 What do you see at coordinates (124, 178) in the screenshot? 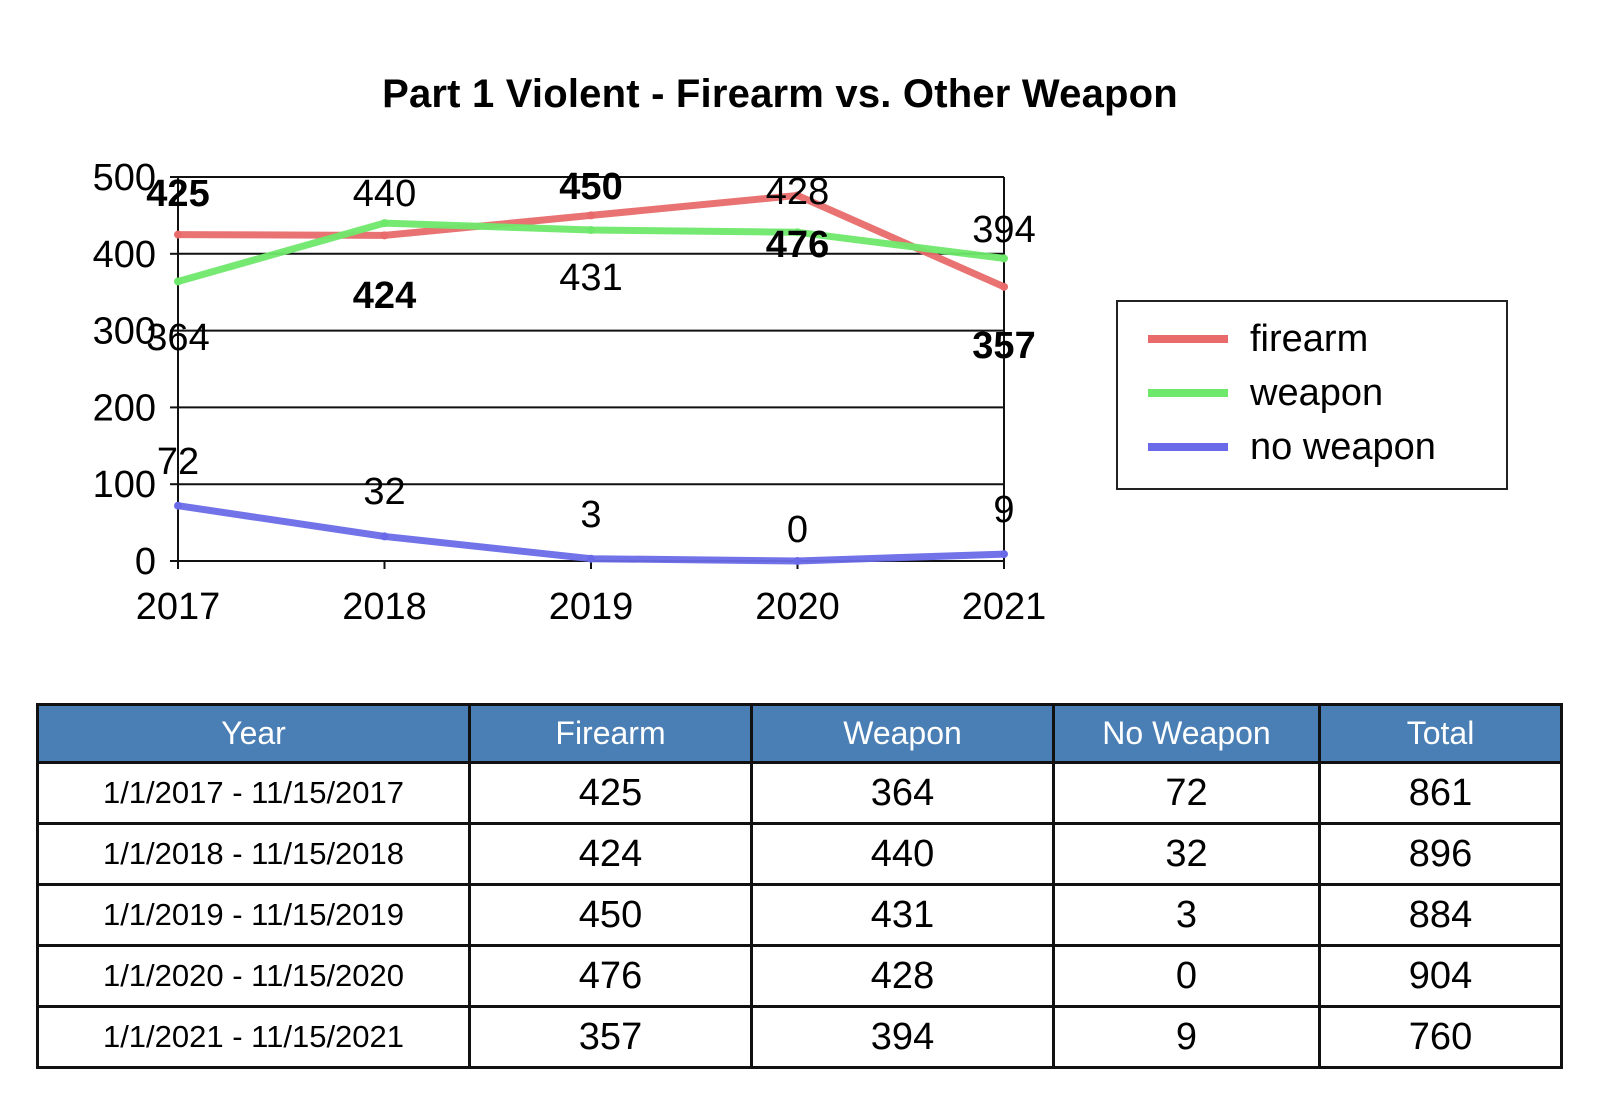
I see `y-tick-label: 500` at bounding box center [124, 178].